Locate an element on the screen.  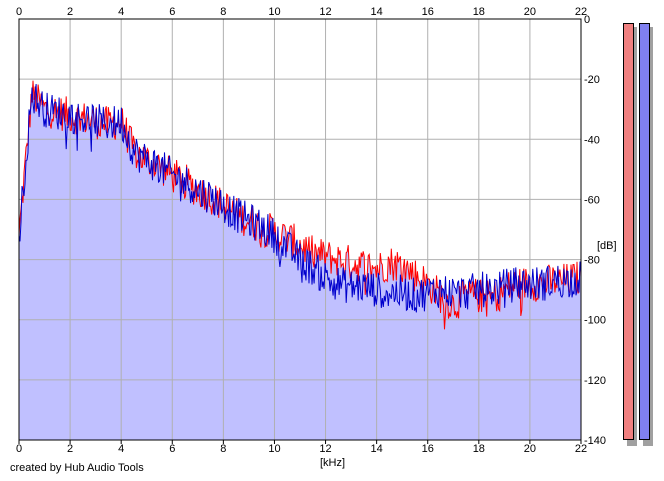
x-tick-label-bottom: 8 is located at coordinates (223, 449).